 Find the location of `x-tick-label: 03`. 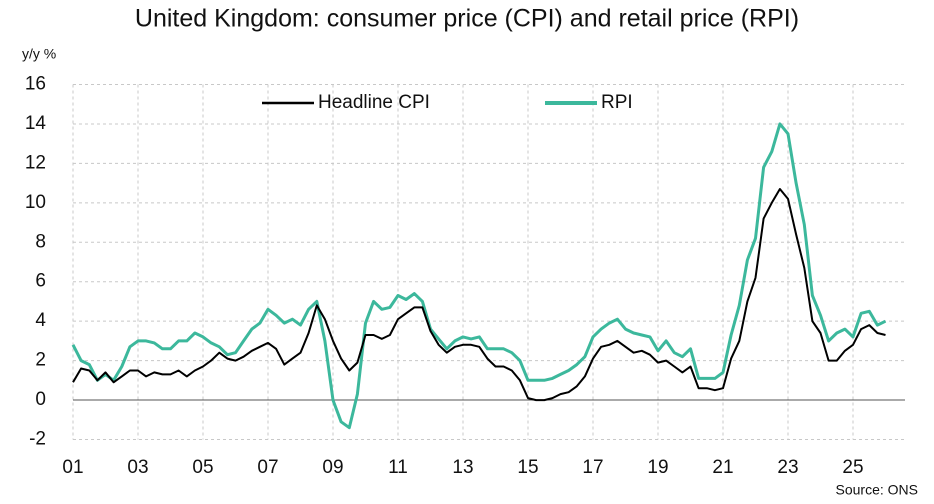

x-tick-label: 03 is located at coordinates (137, 467).